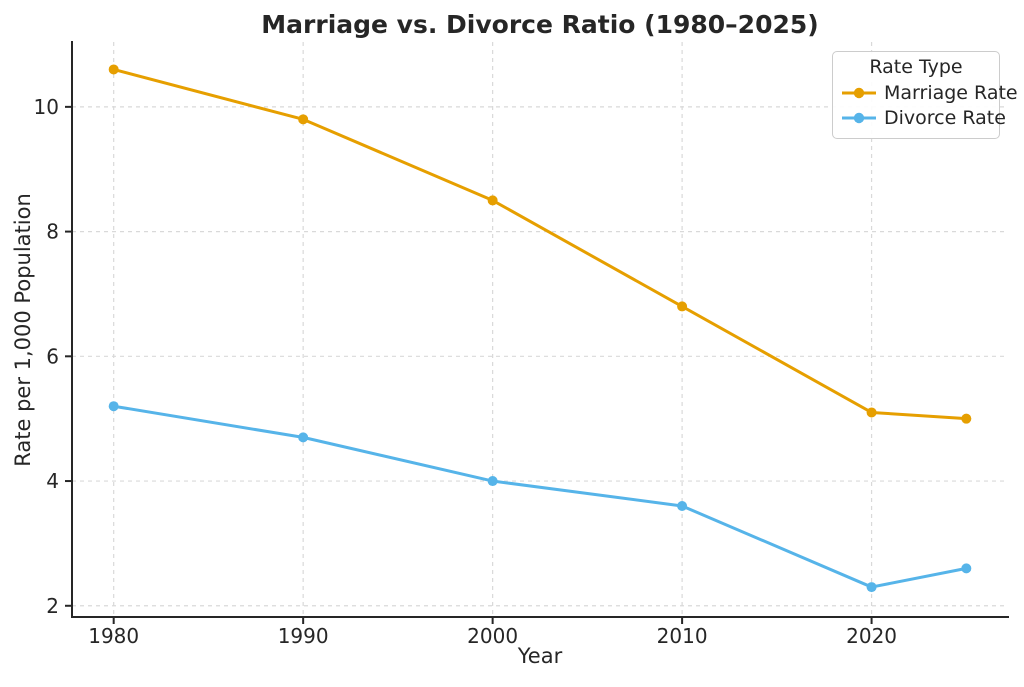  I want to click on chart-title: Marriage vs. Divorce Ratio (1980–2025), so click(539, 24).